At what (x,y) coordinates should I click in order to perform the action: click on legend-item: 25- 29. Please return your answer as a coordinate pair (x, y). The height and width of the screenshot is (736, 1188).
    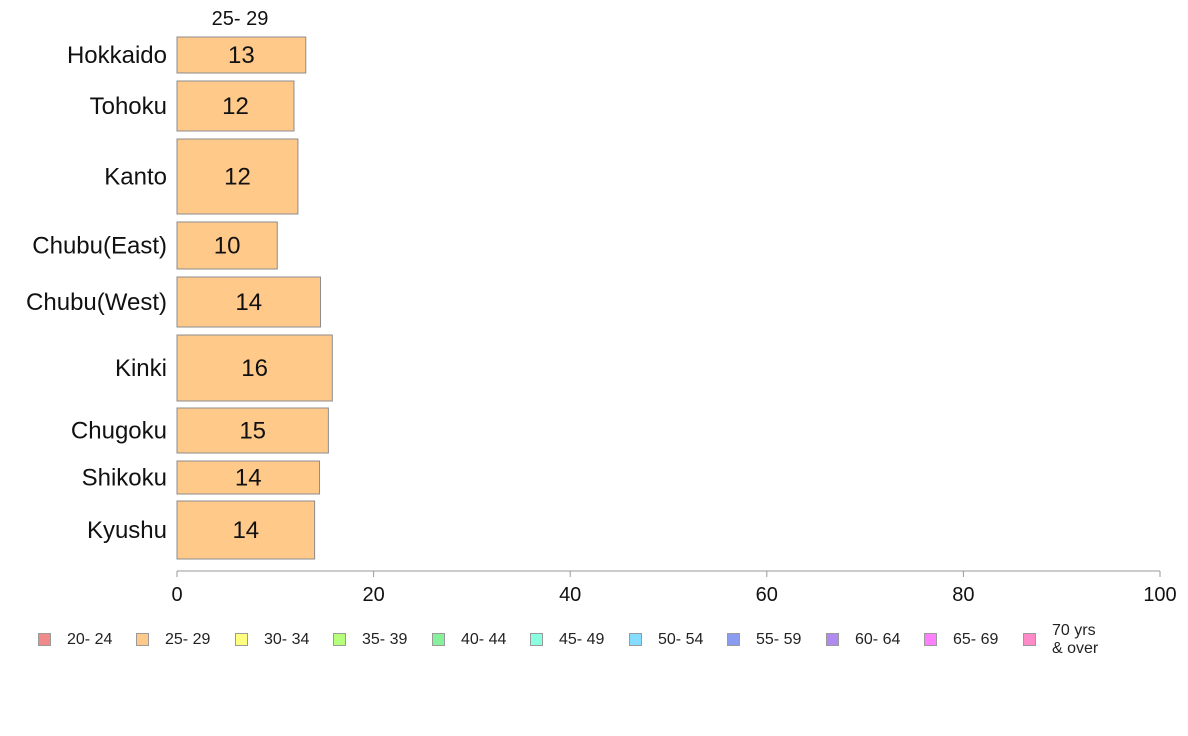
    Looking at the image, I should click on (173, 635).